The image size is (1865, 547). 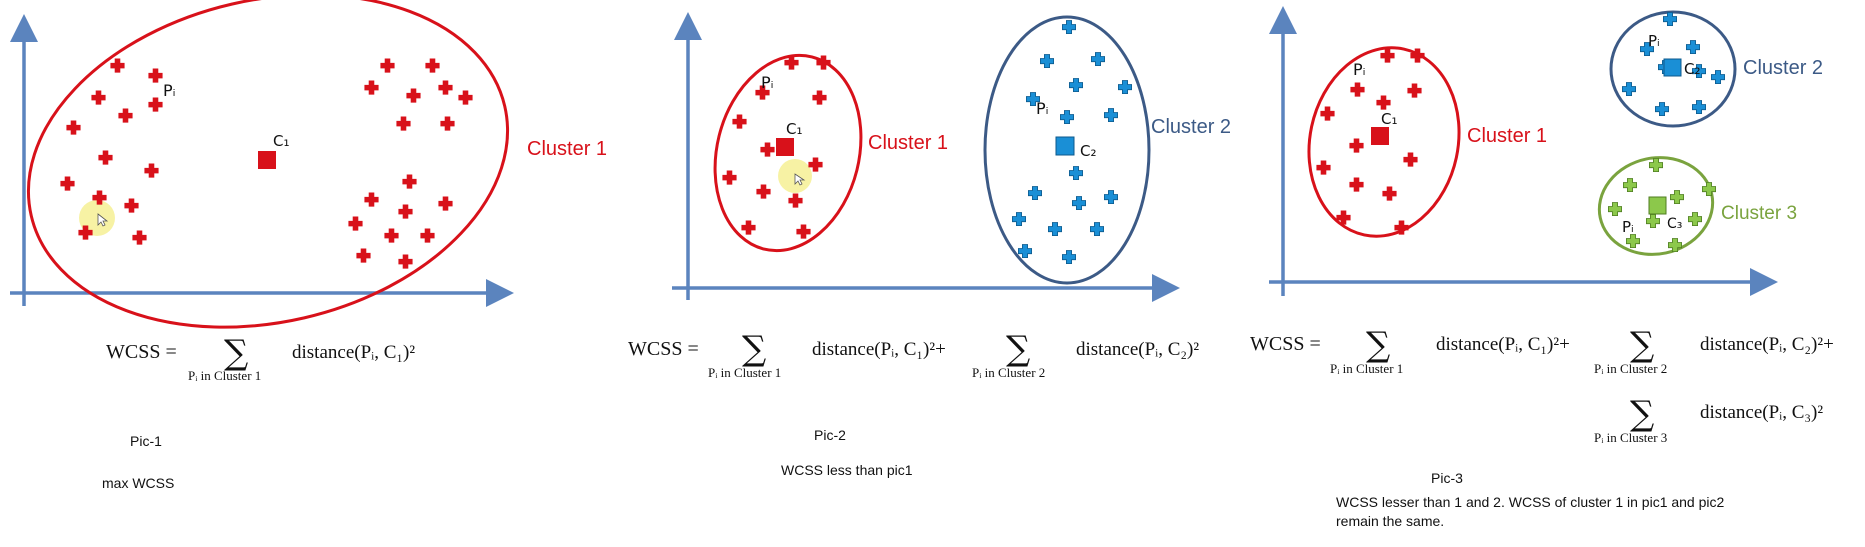 What do you see at coordinates (146, 441) in the screenshot?
I see `caption-pic1-title: Pic-1` at bounding box center [146, 441].